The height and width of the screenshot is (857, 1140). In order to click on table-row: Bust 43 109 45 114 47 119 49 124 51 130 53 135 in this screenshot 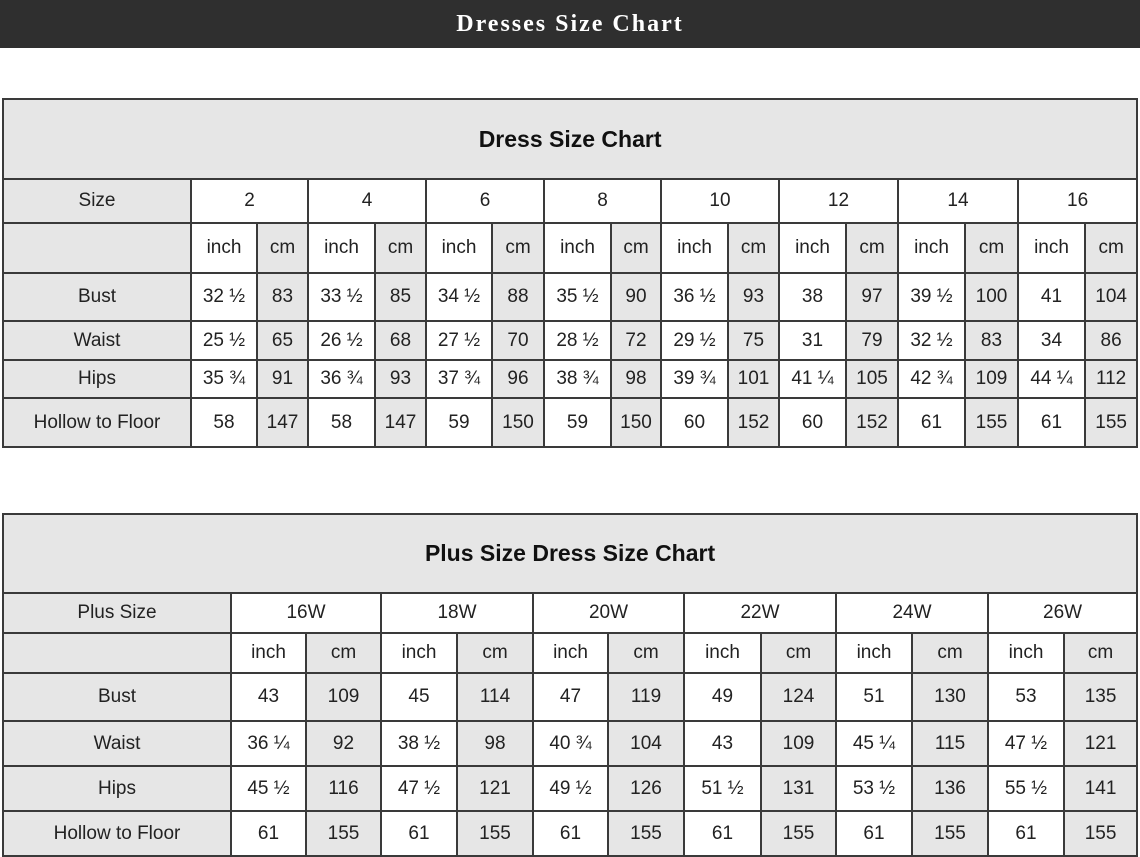, I will do `click(570, 697)`.